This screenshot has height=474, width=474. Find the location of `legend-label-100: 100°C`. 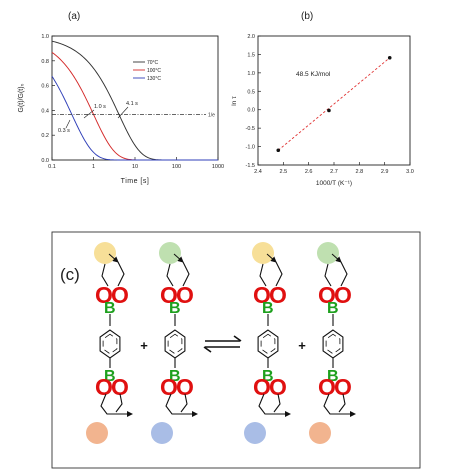

legend-label-100: 100°C is located at coordinates (154, 71).